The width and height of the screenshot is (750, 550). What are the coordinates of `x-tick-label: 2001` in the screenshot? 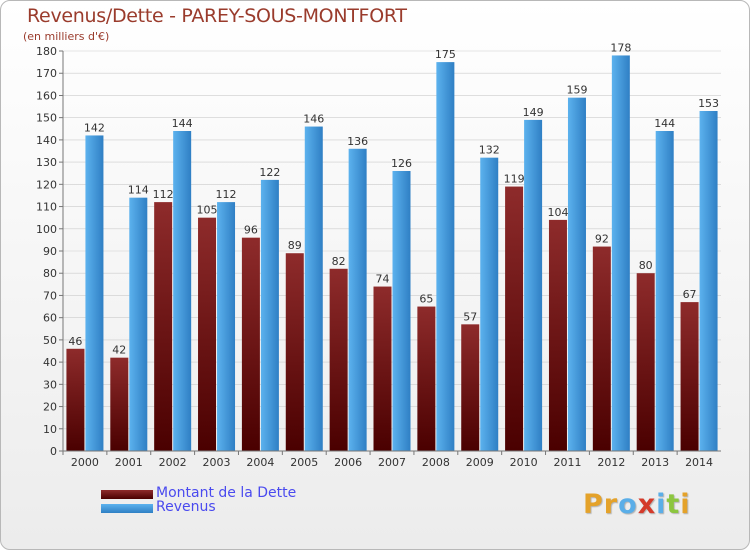 It's located at (129, 462).